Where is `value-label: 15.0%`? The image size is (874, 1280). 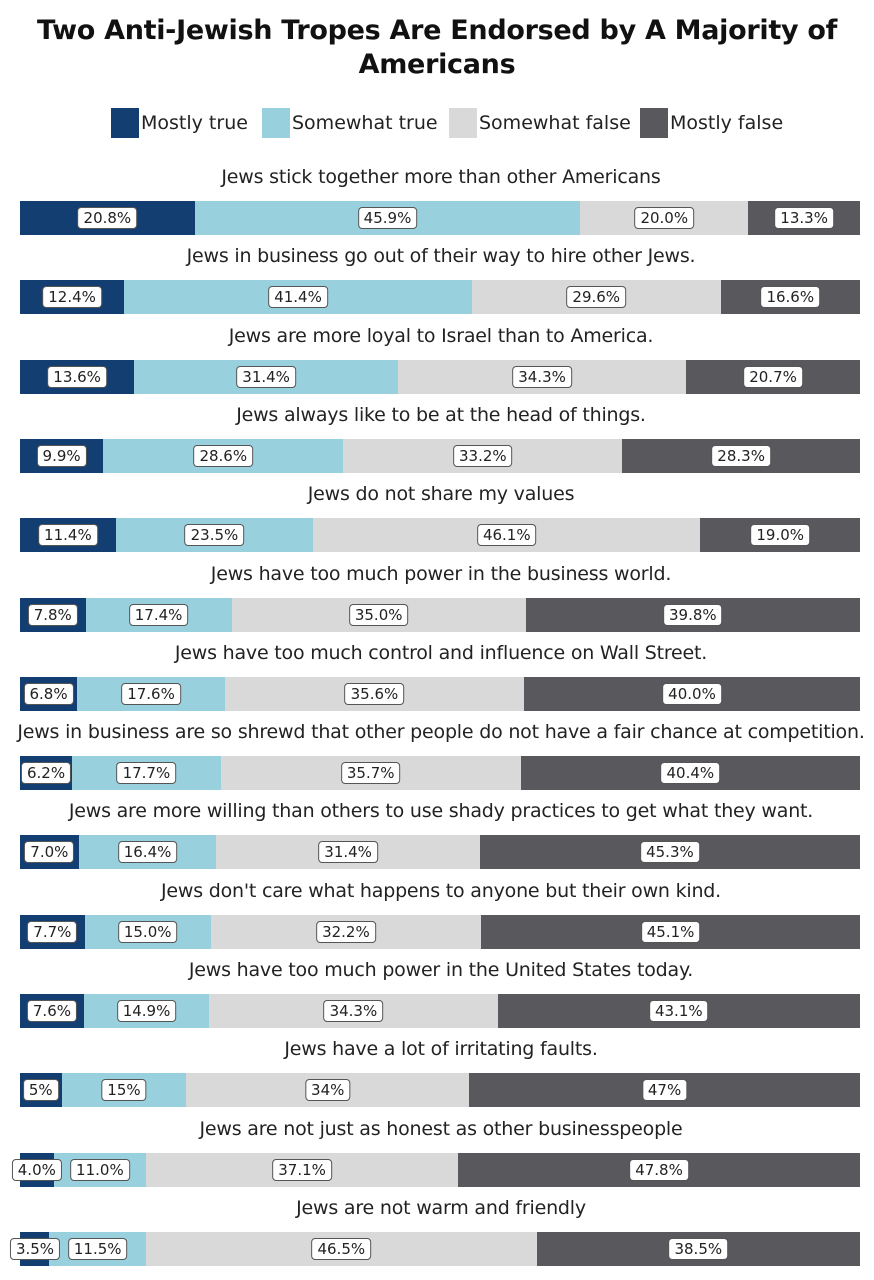 value-label: 15.0% is located at coordinates (147, 932).